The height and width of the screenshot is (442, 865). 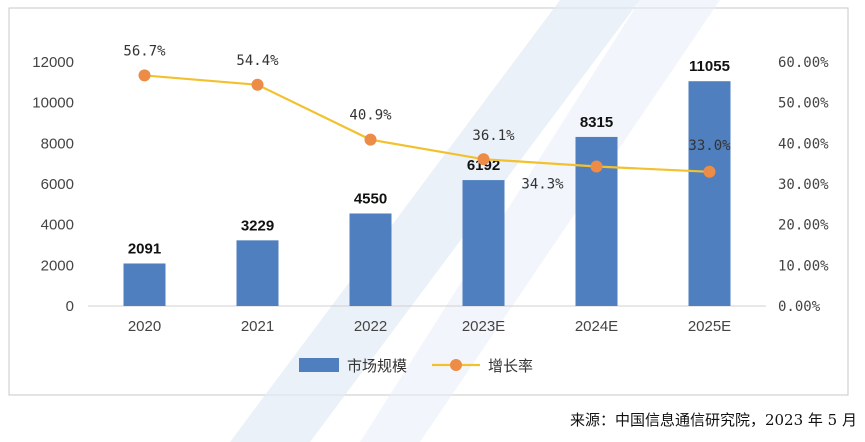 I want to click on growth-data-label: 56.7%, so click(x=144, y=51).